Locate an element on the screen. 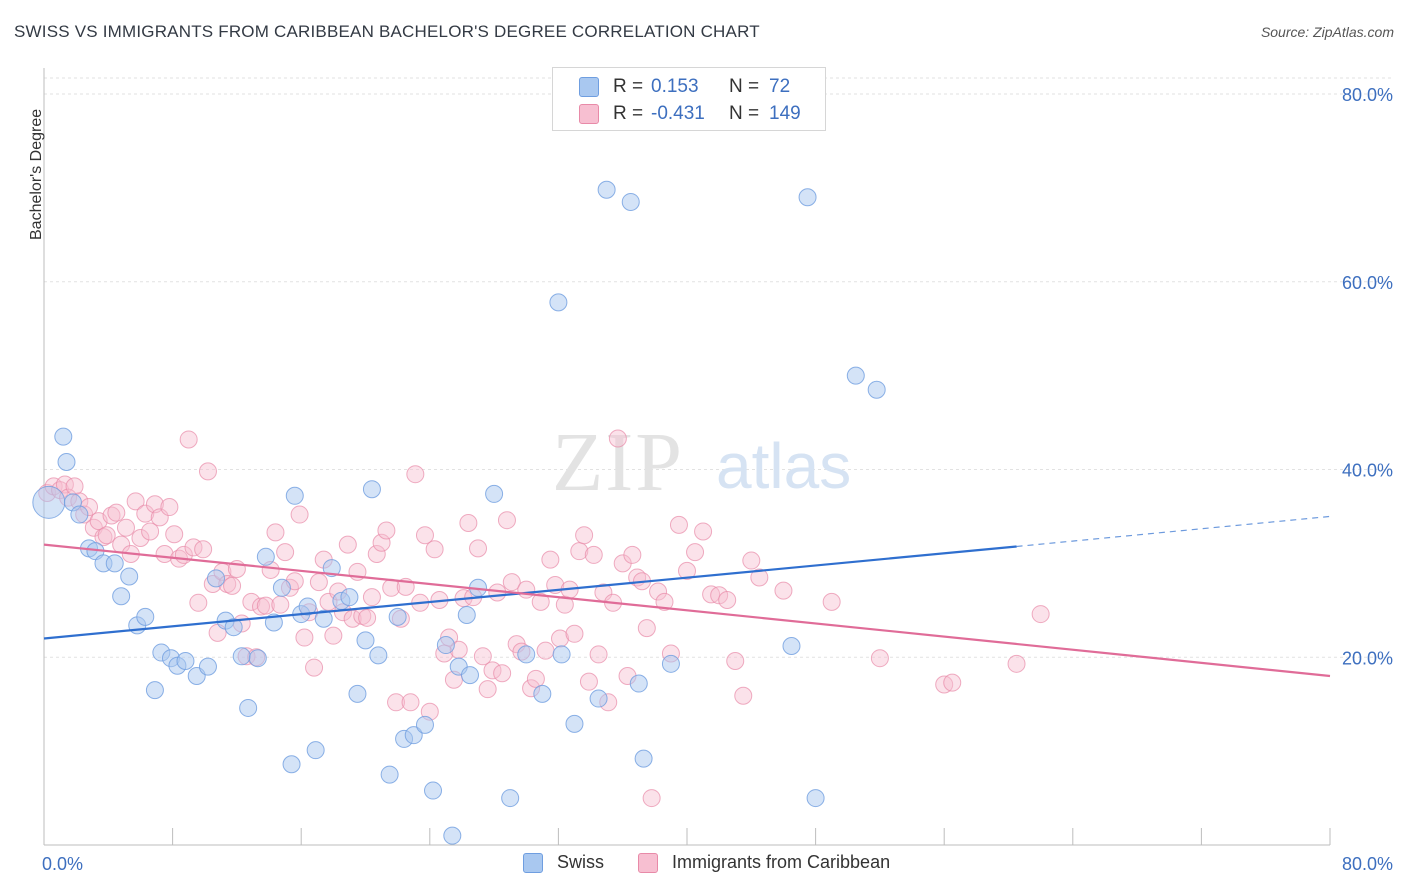 This screenshot has width=1406, height=892. bottom-legend-swatch-swiss is located at coordinates (533, 862).